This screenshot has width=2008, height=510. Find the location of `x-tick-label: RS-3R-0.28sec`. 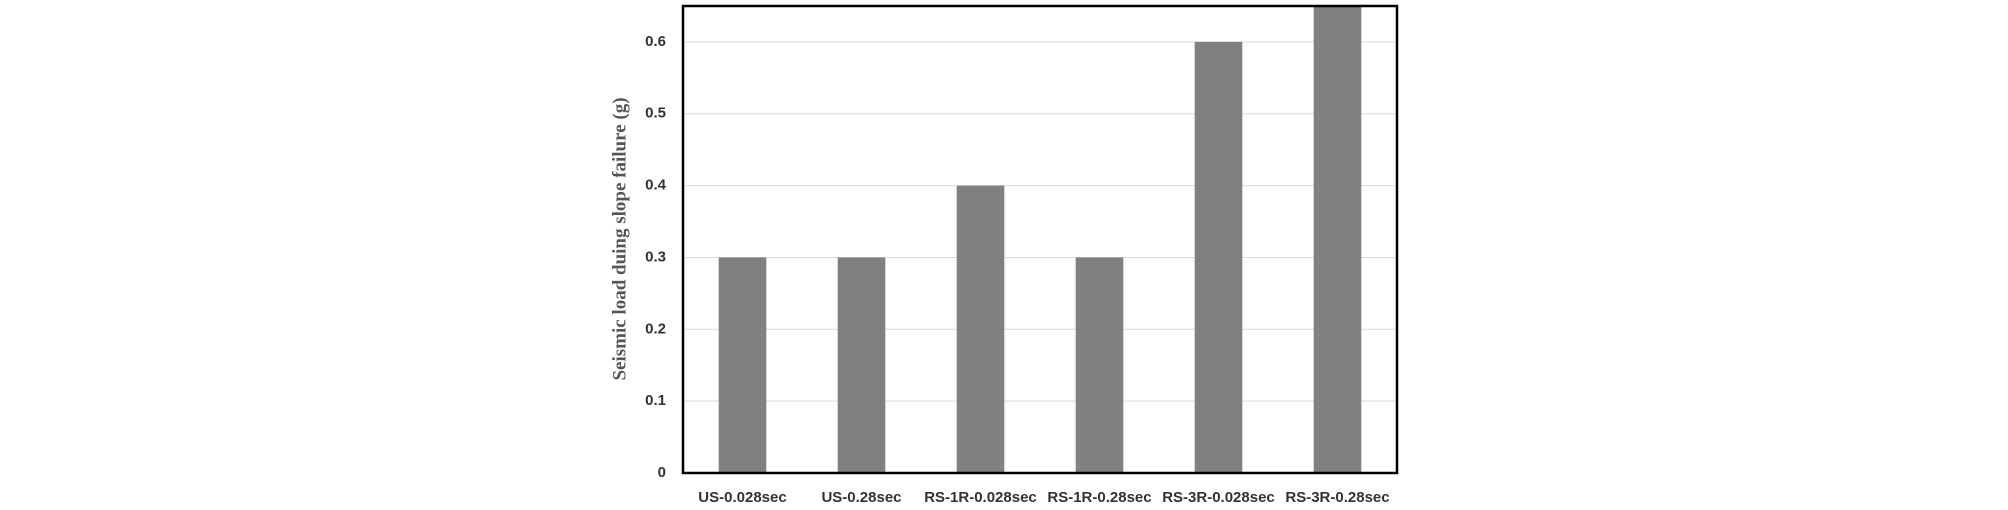

x-tick-label: RS-3R-0.28sec is located at coordinates (1337, 497).